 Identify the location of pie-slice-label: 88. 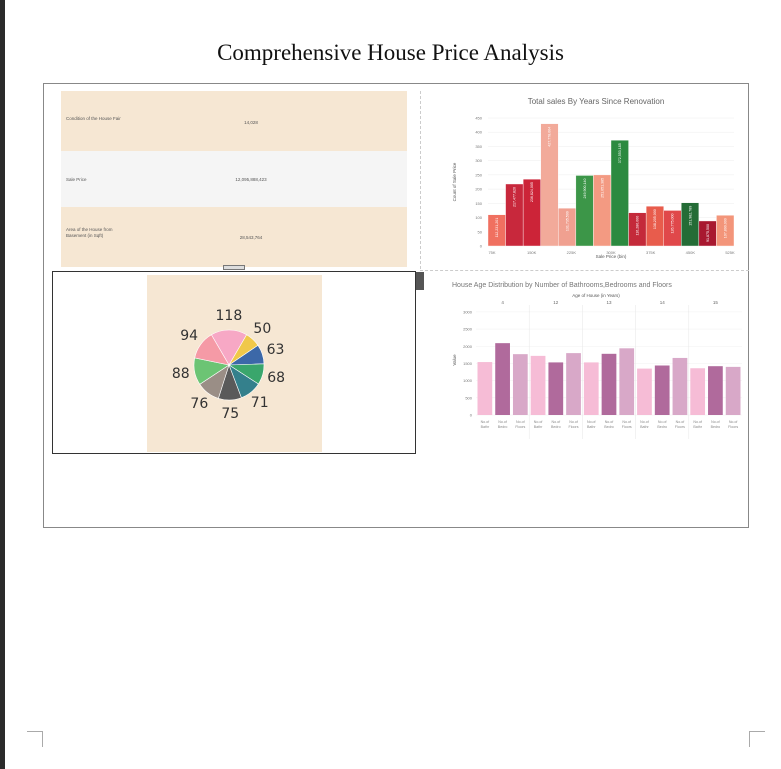
(180, 374).